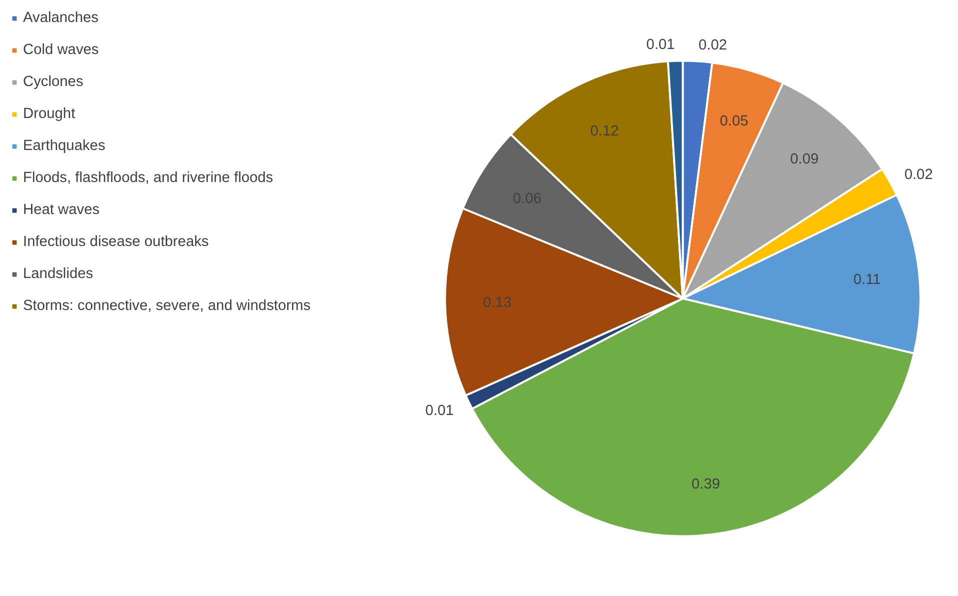  I want to click on legend-label: Landslides, so click(58, 274).